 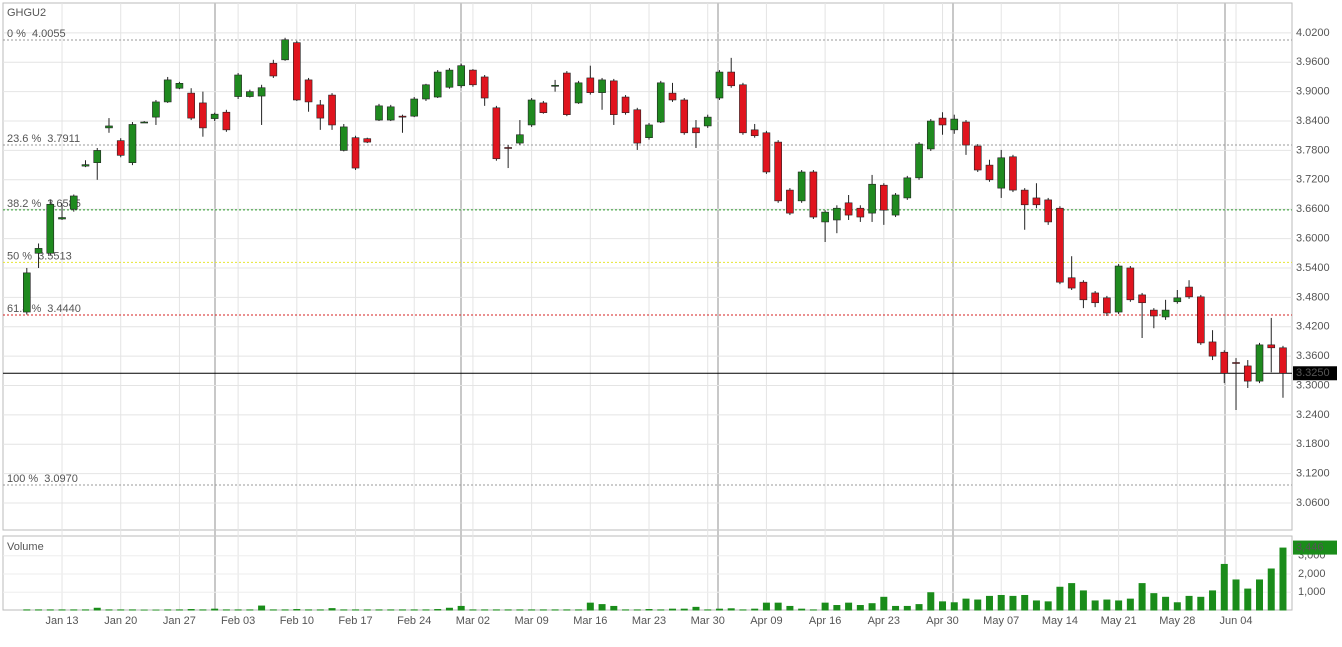 What do you see at coordinates (1313, 238) in the screenshot?
I see `y-tick-label: 3.6000` at bounding box center [1313, 238].